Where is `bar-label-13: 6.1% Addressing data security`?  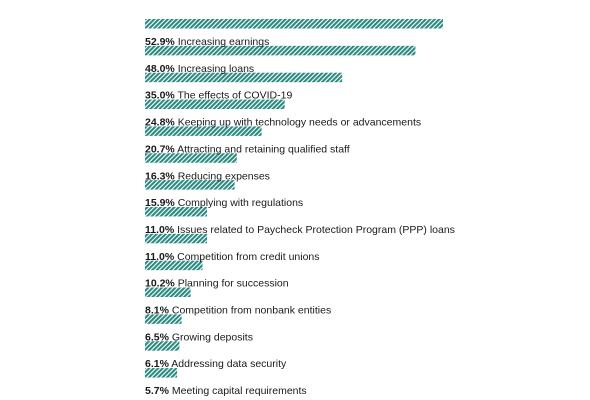 bar-label-13: 6.1% Addressing data security is located at coordinates (216, 364).